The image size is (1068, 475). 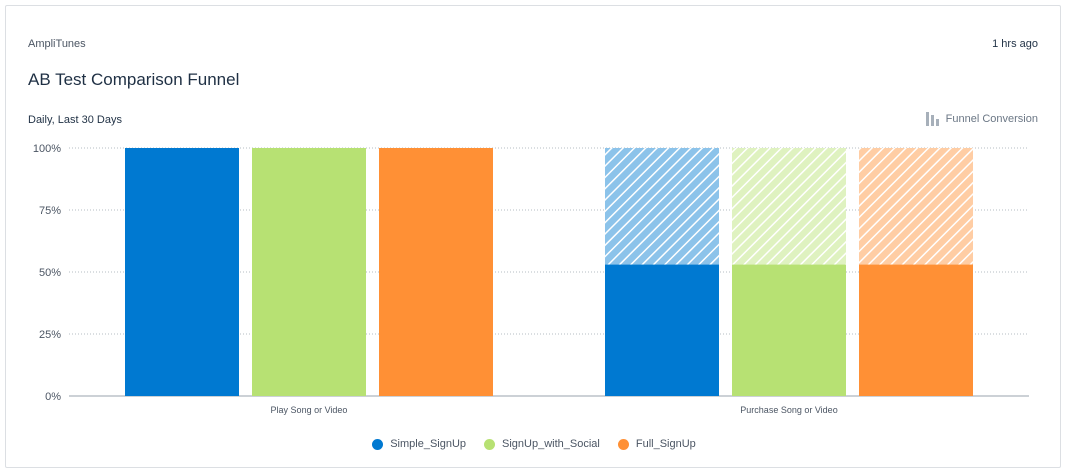 I want to click on last-updated: 1 hrs ago, so click(x=1015, y=44).